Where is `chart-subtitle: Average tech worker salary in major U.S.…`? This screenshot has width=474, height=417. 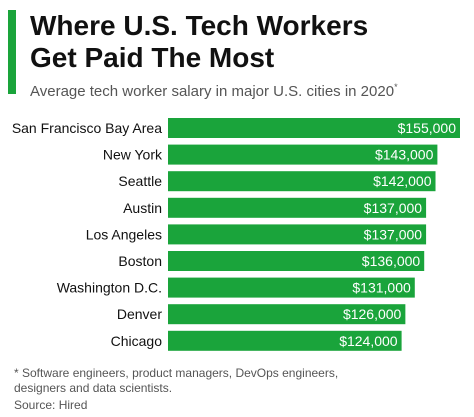 chart-subtitle: Average tech worker salary in major U.S.… is located at coordinates (250, 91).